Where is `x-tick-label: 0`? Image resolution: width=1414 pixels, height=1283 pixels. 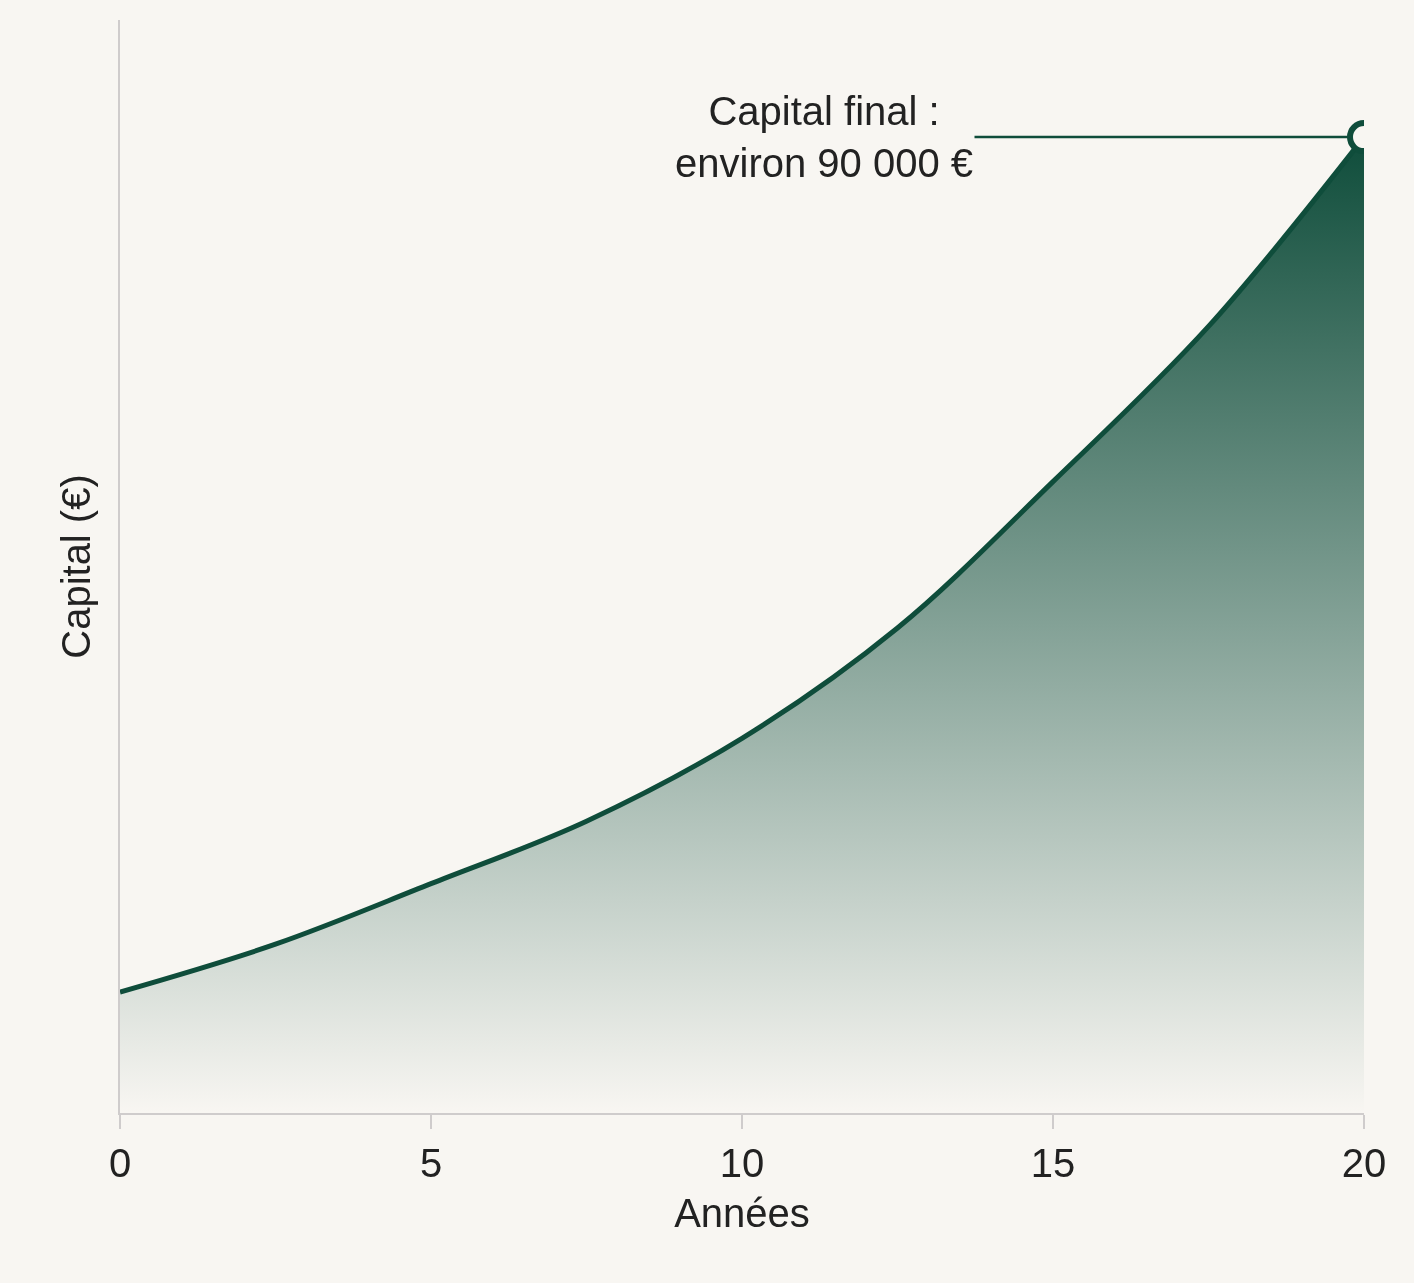
x-tick-label: 0 is located at coordinates (120, 1163).